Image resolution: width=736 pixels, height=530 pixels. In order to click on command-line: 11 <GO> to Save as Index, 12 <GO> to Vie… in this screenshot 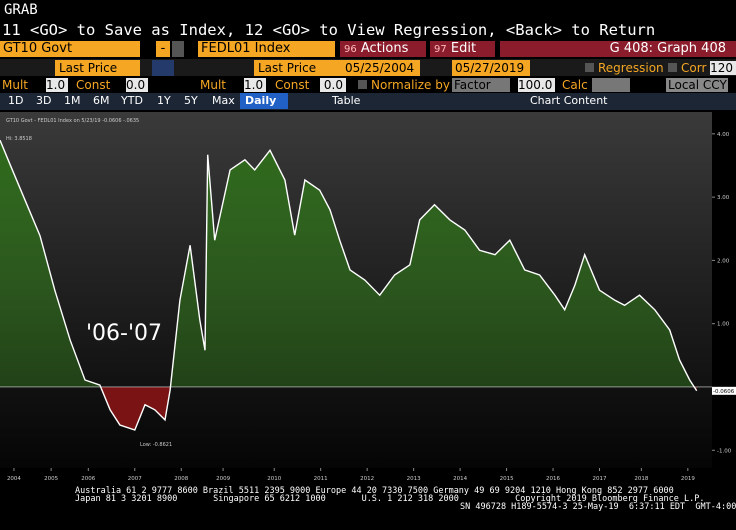, I will do `click(329, 30)`.